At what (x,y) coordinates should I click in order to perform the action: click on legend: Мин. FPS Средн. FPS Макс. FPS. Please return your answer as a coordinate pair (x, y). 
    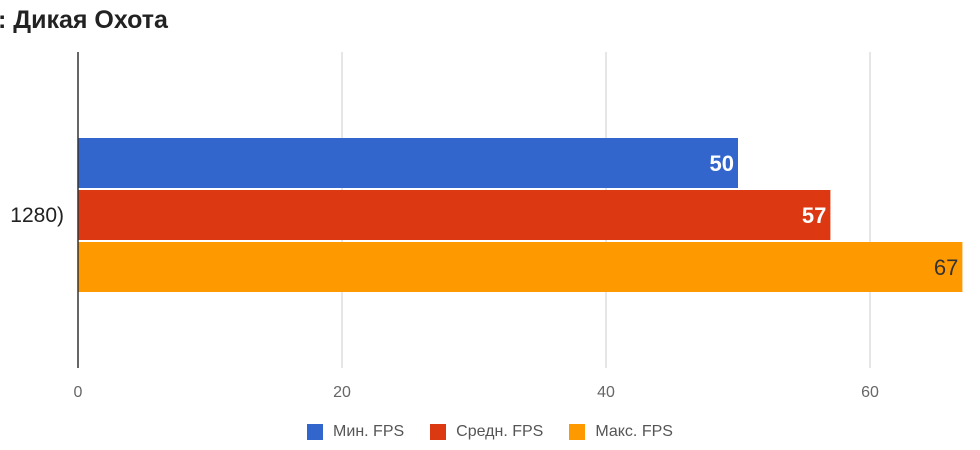
    Looking at the image, I should click on (490, 432).